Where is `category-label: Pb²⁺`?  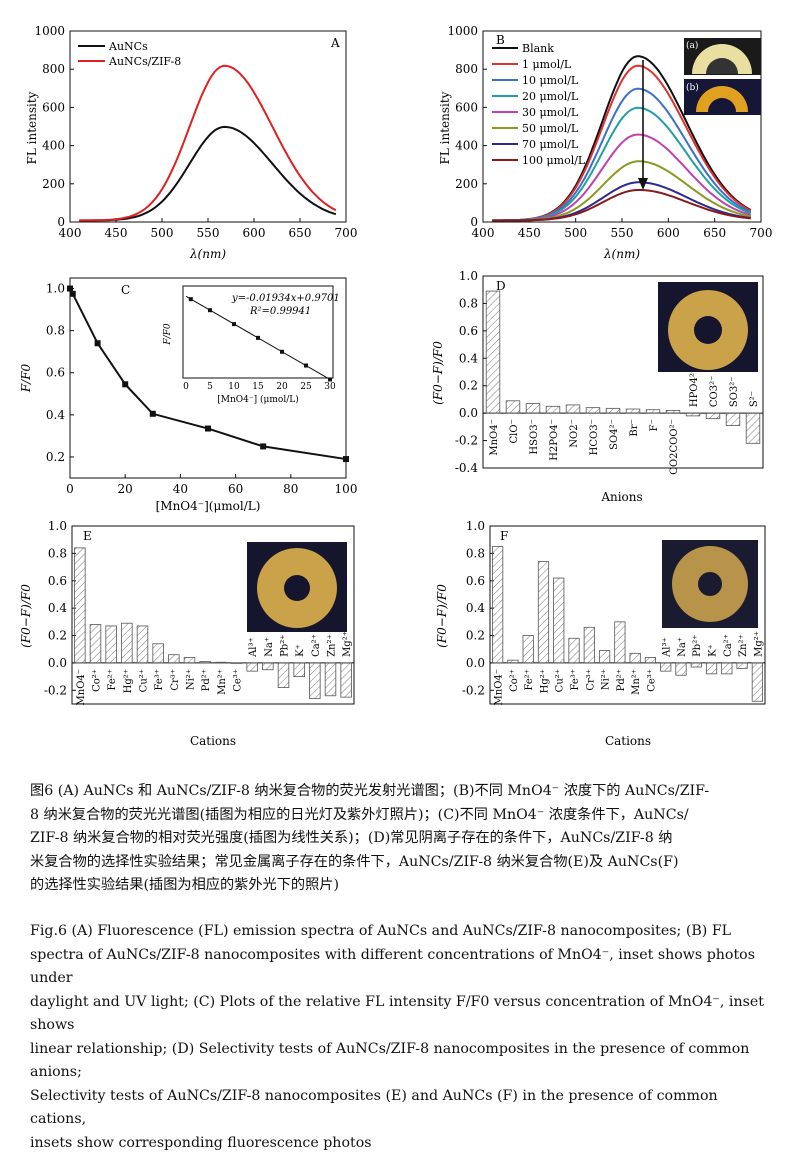
category-label: Pb²⁺ is located at coordinates (285, 646).